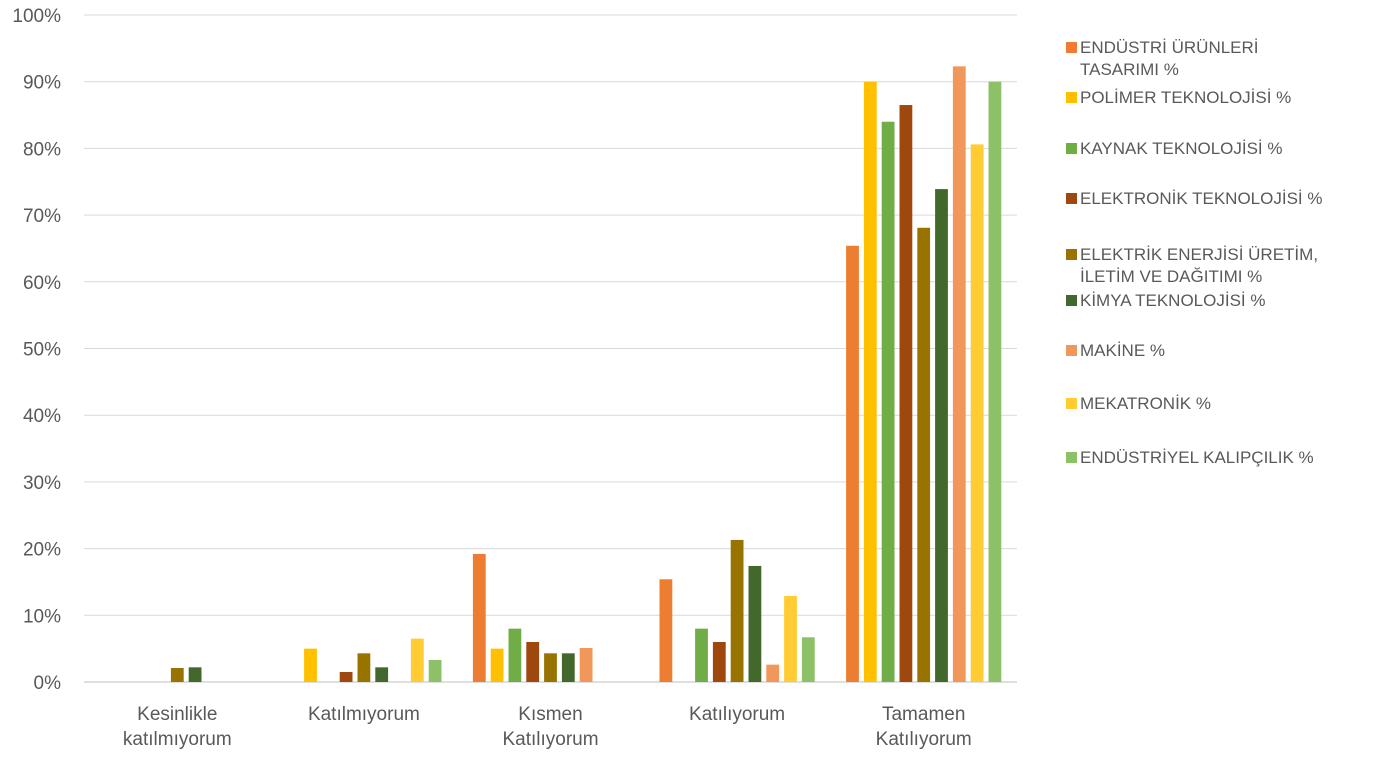  I want to click on y-axis-ticks: 0% 10% 20% 30% 40% 50% 60% 70% 80% 90% 100%, so click(36, 350).